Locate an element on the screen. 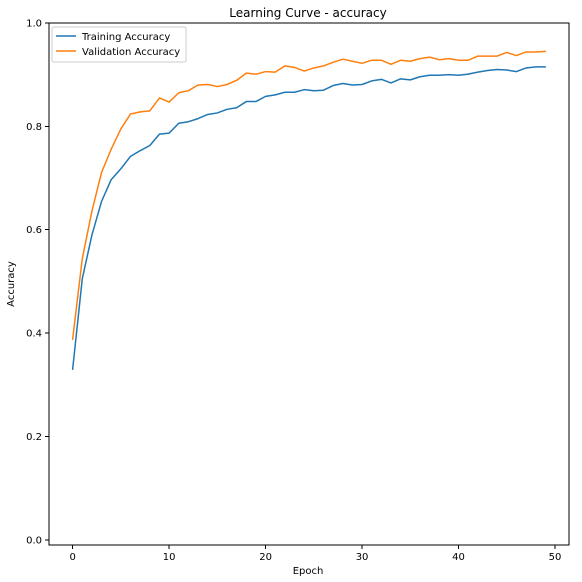 The height and width of the screenshot is (582, 582). x-tick-label: 0 is located at coordinates (72, 557).